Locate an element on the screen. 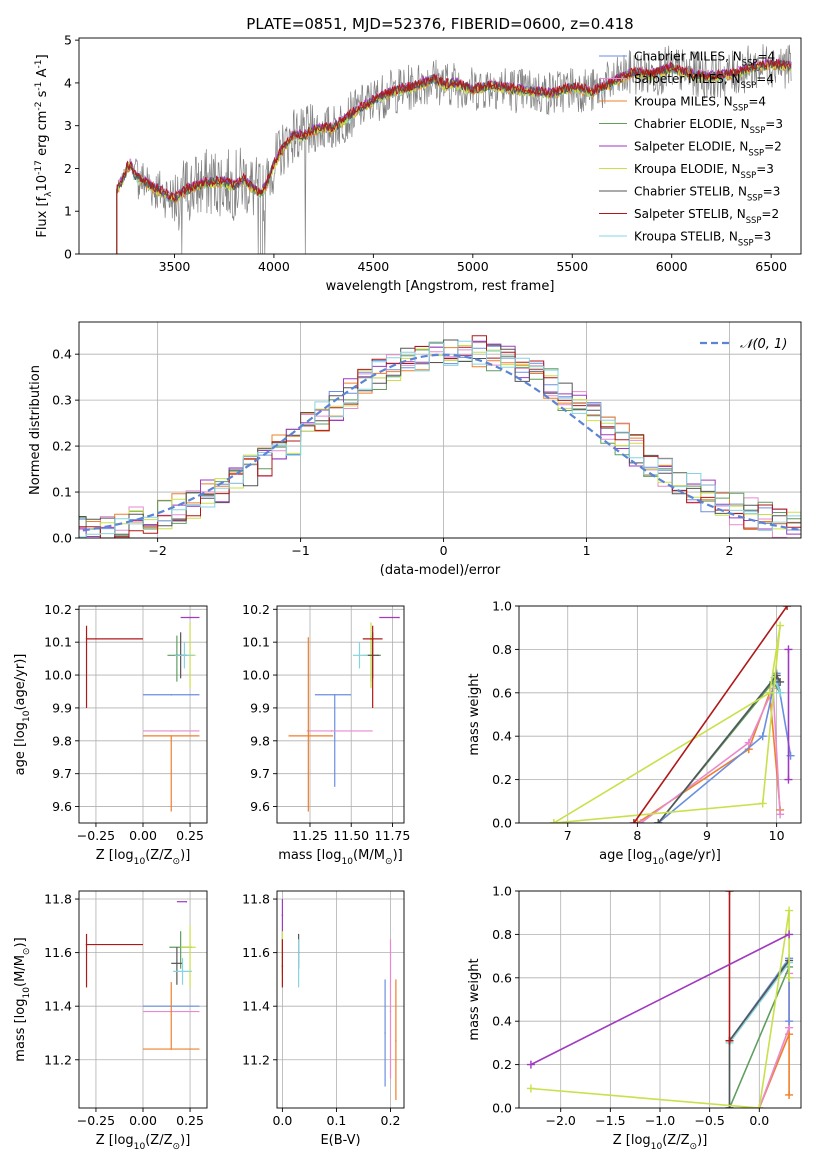  y-tick-label: 10.1 is located at coordinates (58, 642).